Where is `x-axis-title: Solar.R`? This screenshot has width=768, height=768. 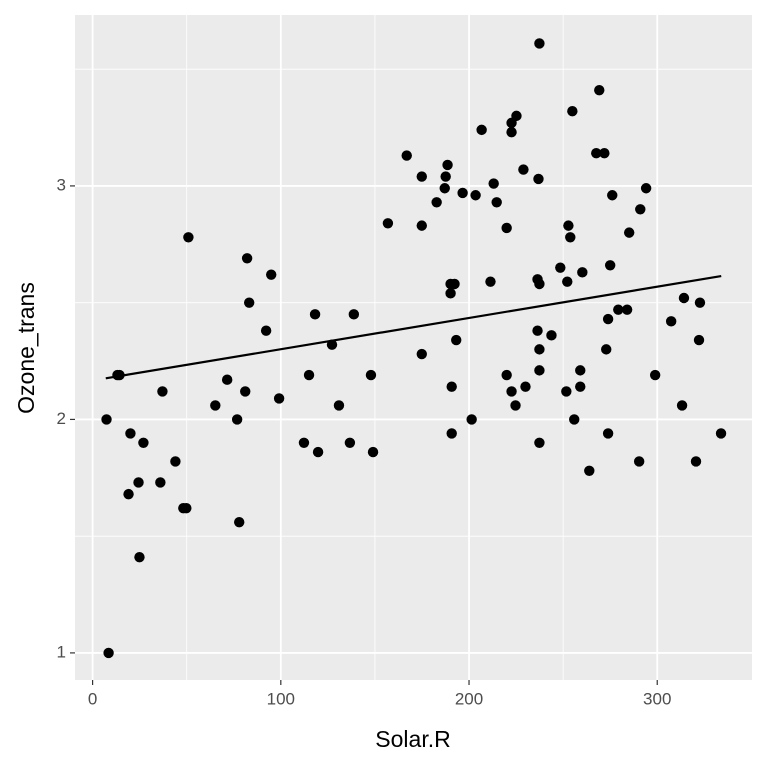 x-axis-title: Solar.R is located at coordinates (412, 739).